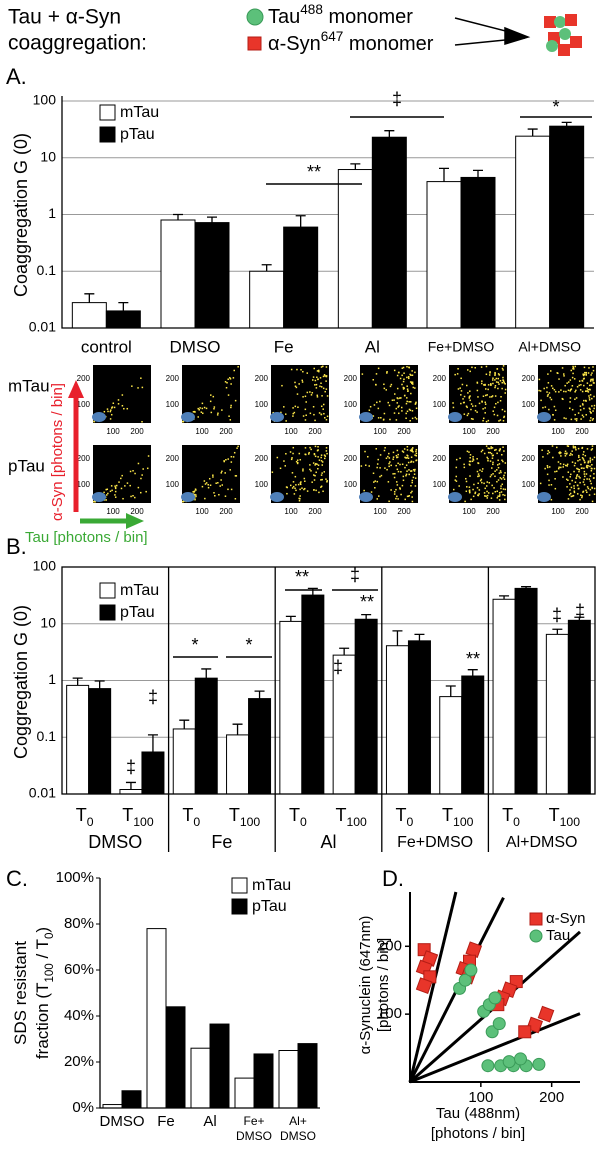 This screenshot has height=1155, width=600. I want to click on y-tick-label: 200, so click(389, 945).